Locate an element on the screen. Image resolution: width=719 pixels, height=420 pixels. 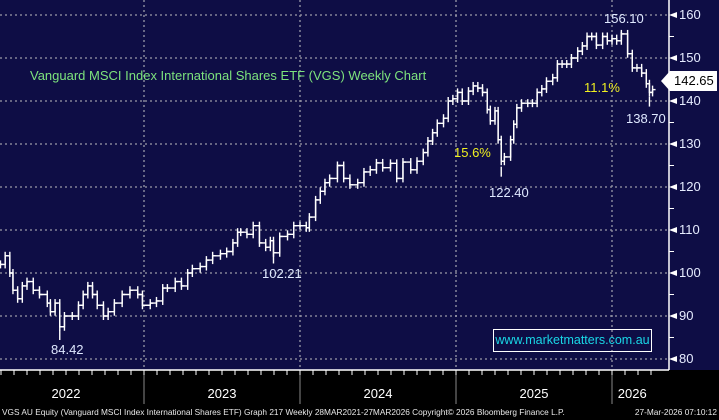
y-tick-label: 130 is located at coordinates (690, 143).